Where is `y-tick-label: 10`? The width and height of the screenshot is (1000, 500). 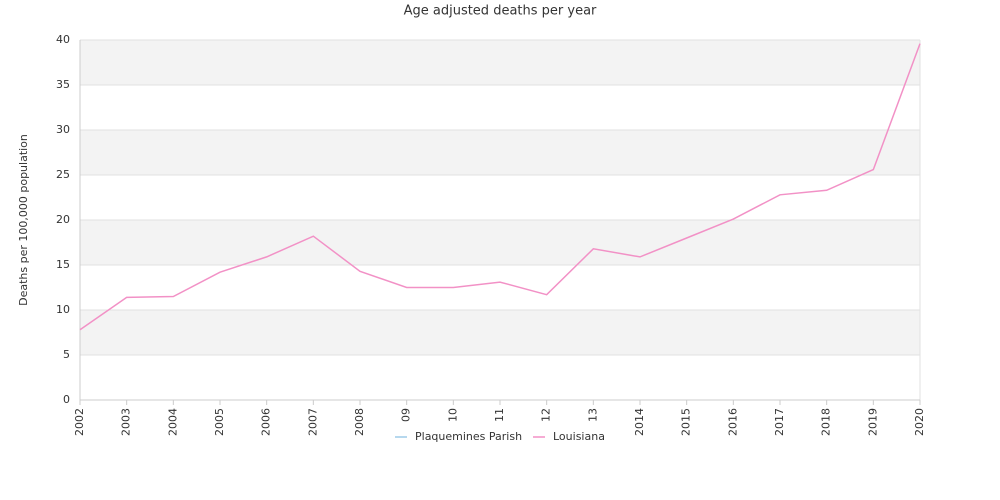 y-tick-label: 10 is located at coordinates (63, 309).